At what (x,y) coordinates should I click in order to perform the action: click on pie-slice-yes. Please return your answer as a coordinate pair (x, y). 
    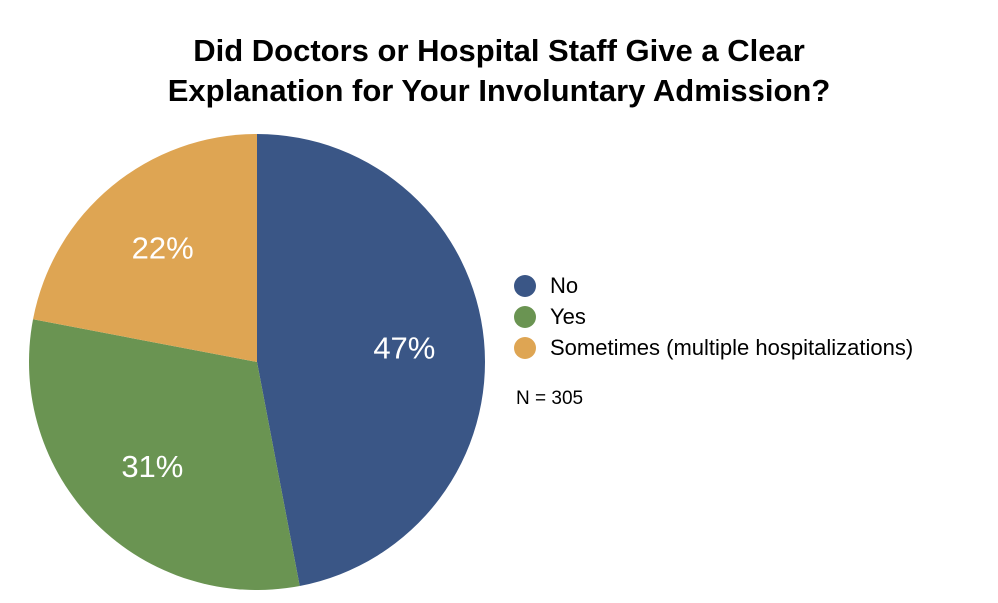
    Looking at the image, I should click on (164, 454).